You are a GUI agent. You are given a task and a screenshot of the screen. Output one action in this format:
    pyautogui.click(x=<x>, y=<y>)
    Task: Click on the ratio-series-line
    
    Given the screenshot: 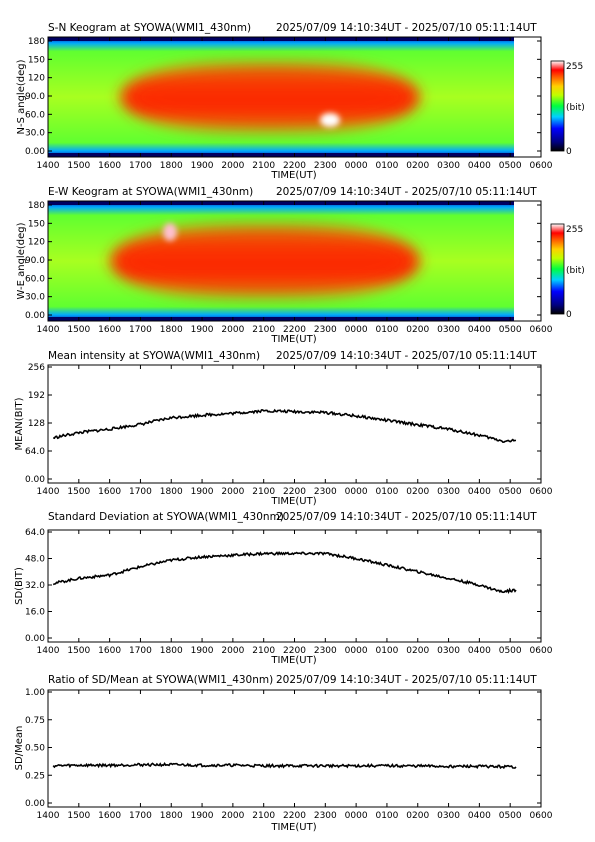 What is the action you would take?
    pyautogui.click(x=284, y=765)
    